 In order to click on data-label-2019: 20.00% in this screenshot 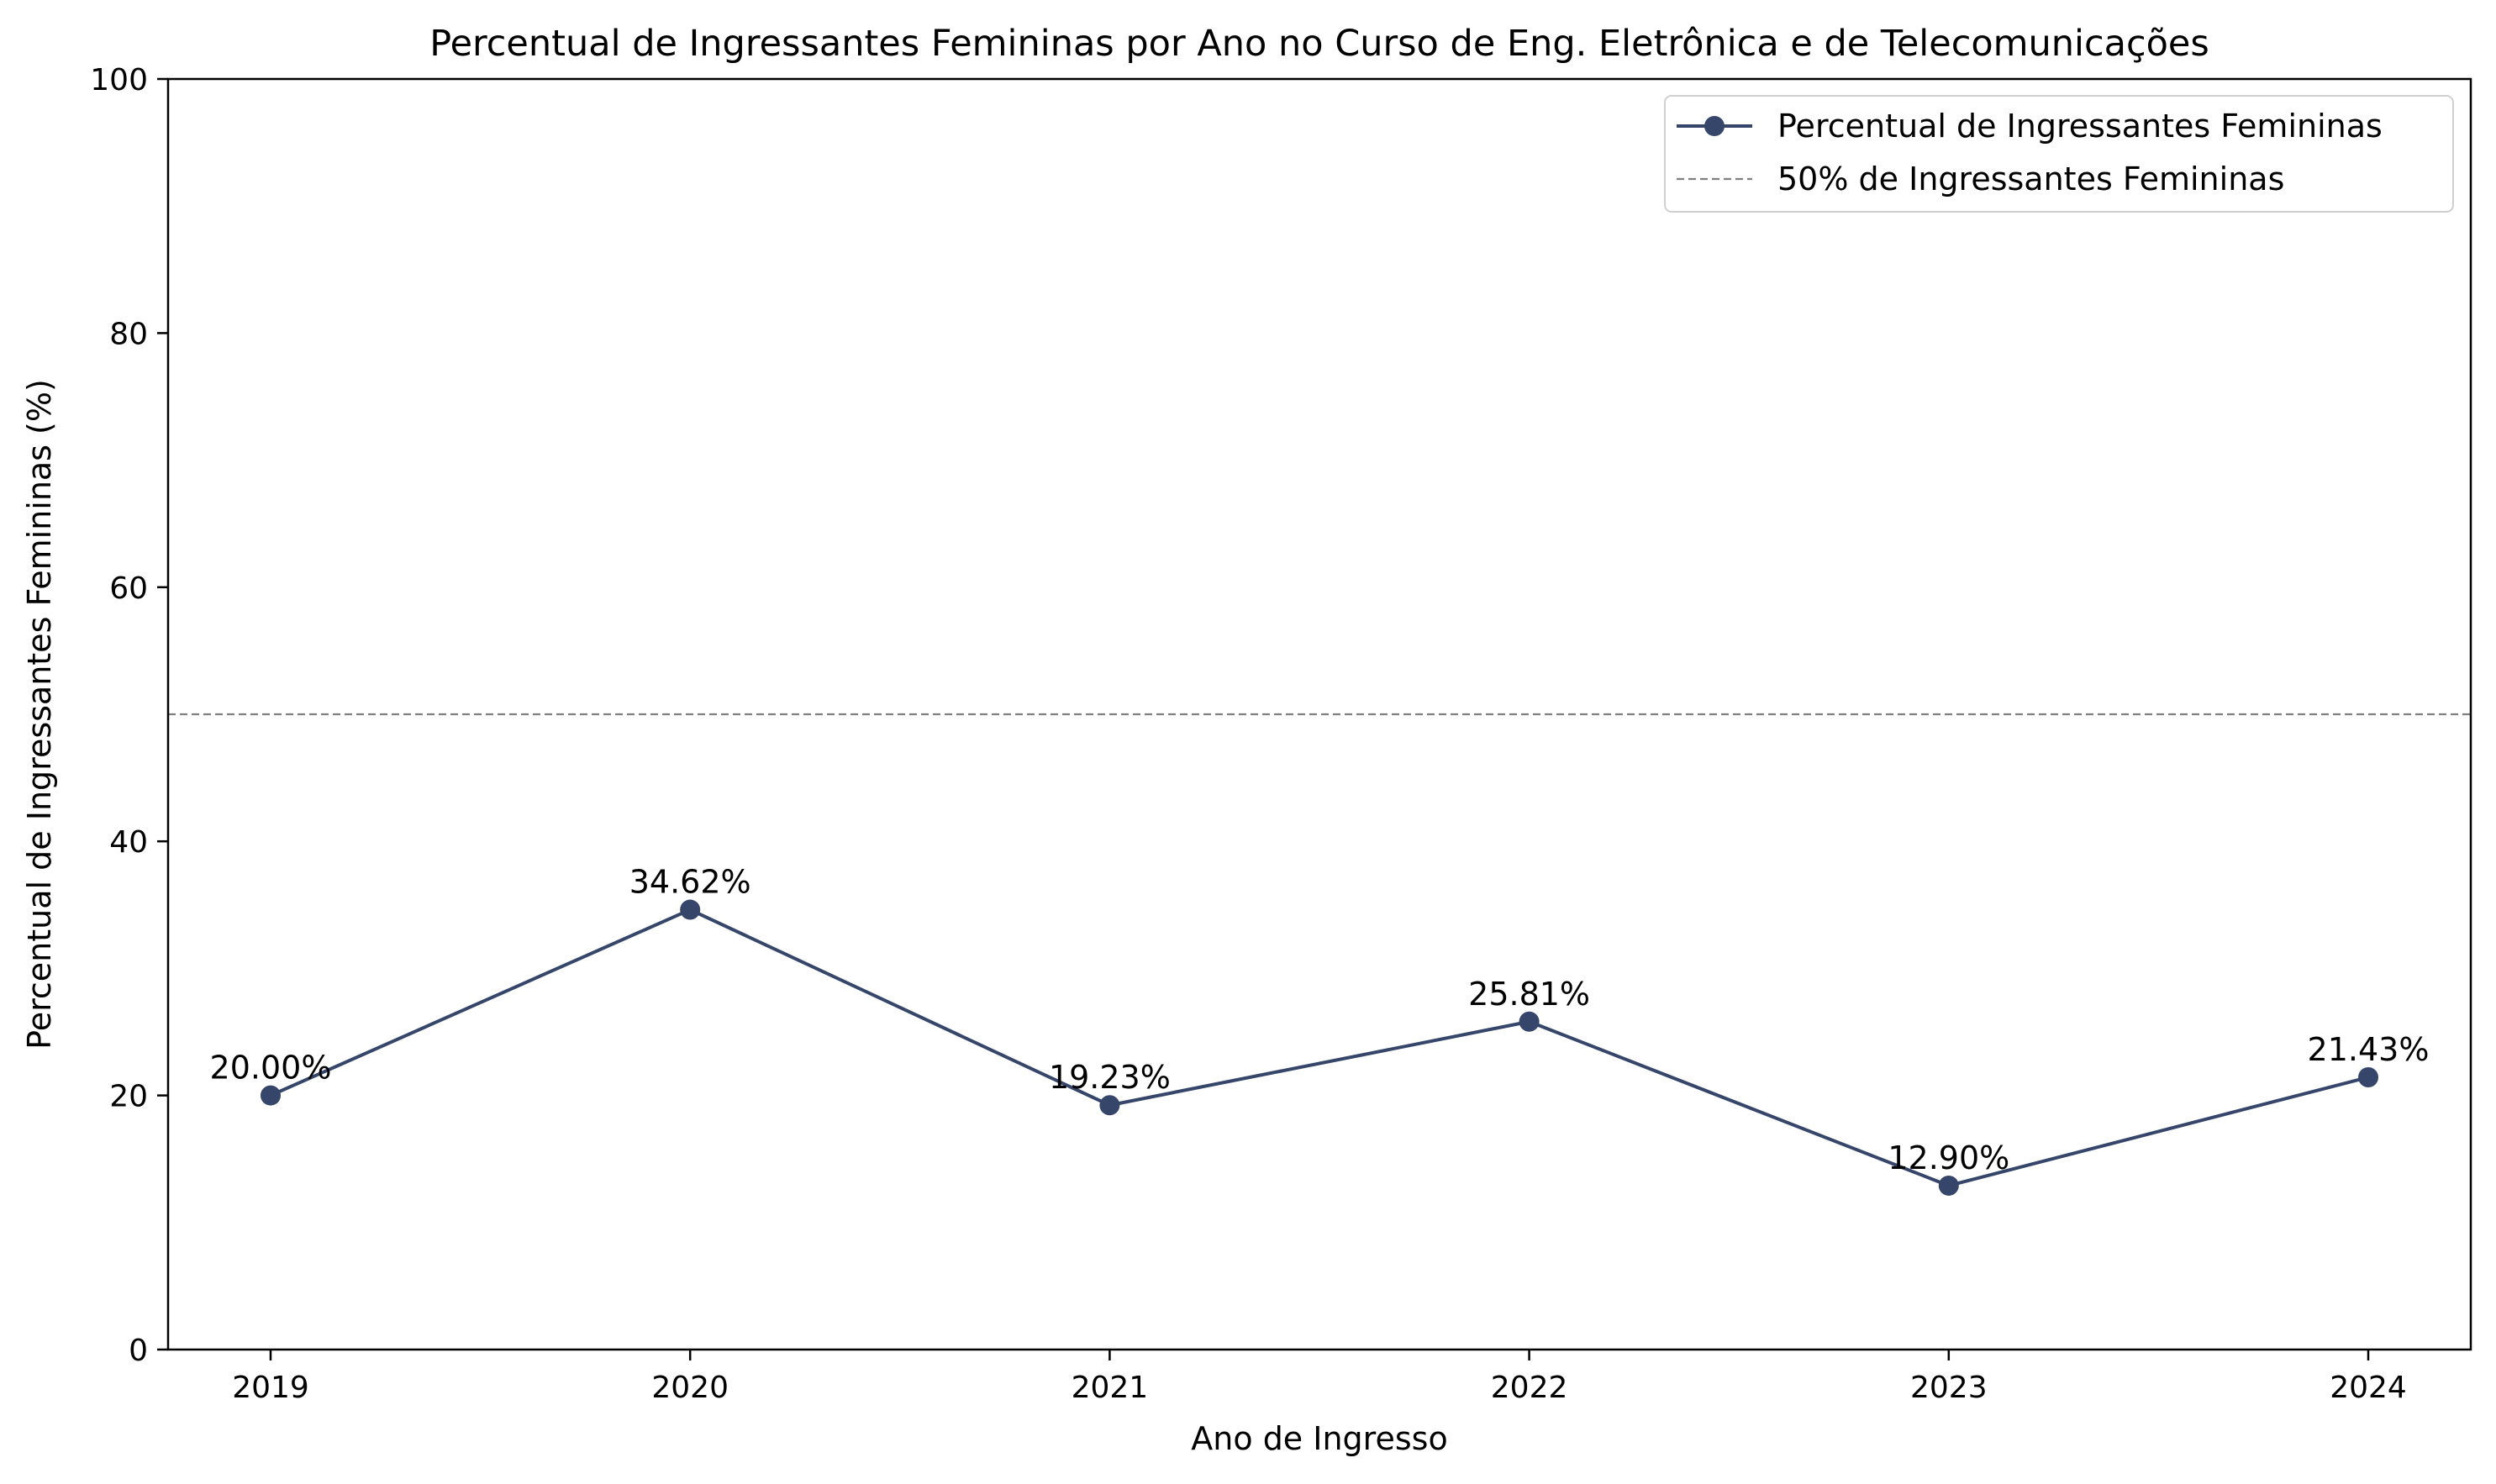, I will do `click(271, 1068)`.